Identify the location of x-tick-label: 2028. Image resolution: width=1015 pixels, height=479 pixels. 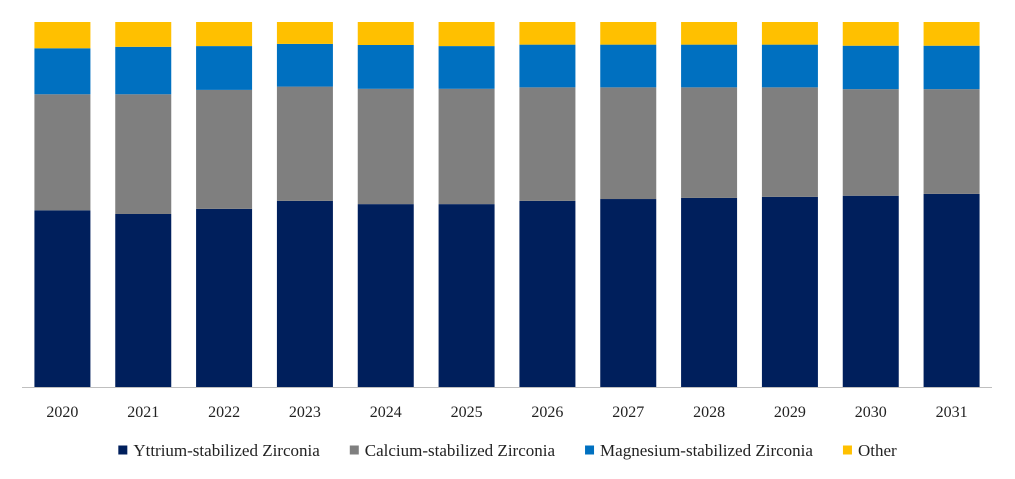
(709, 412).